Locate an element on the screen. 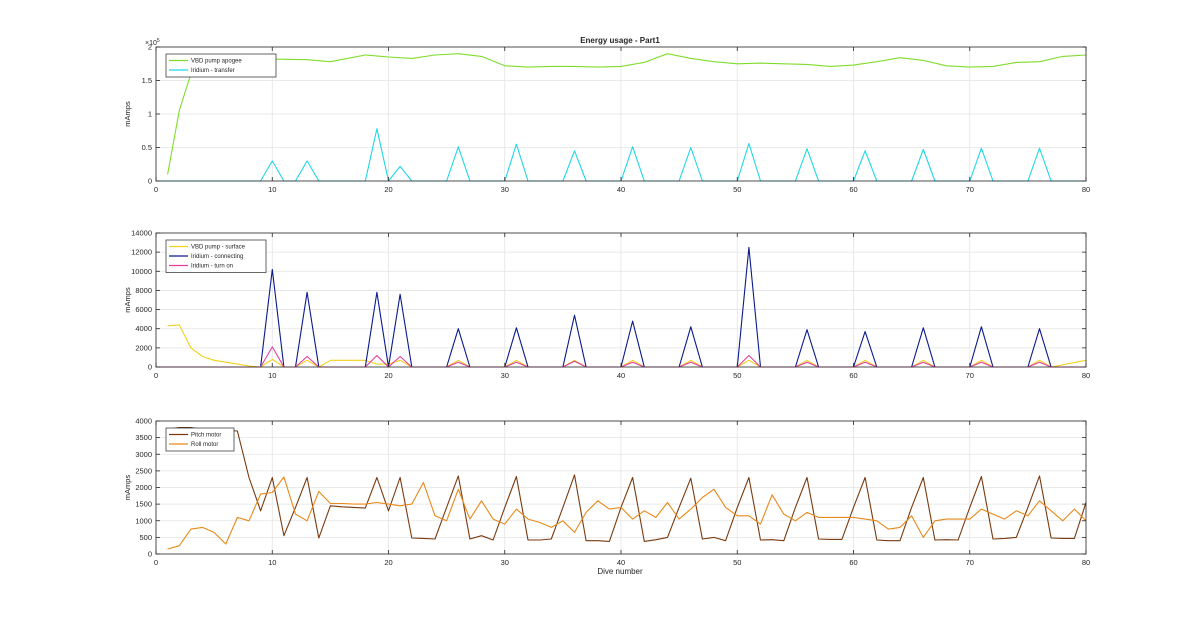  legend-entry: Roll motor is located at coordinates (204, 445).